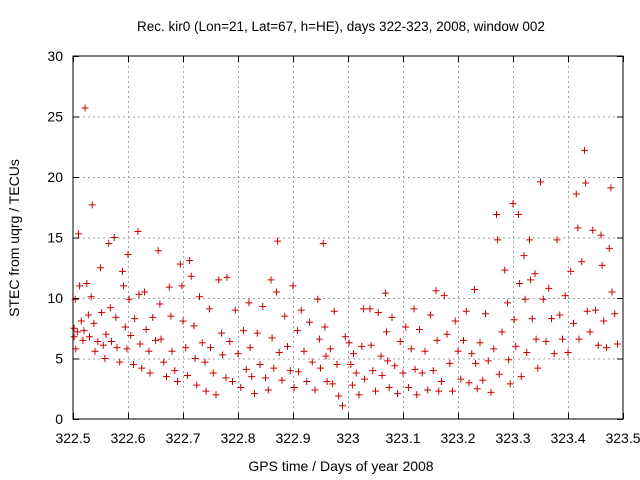 The width and height of the screenshot is (640, 480). Describe the element at coordinates (127, 438) in the screenshot. I see `x-tick-label: 322.6` at that location.